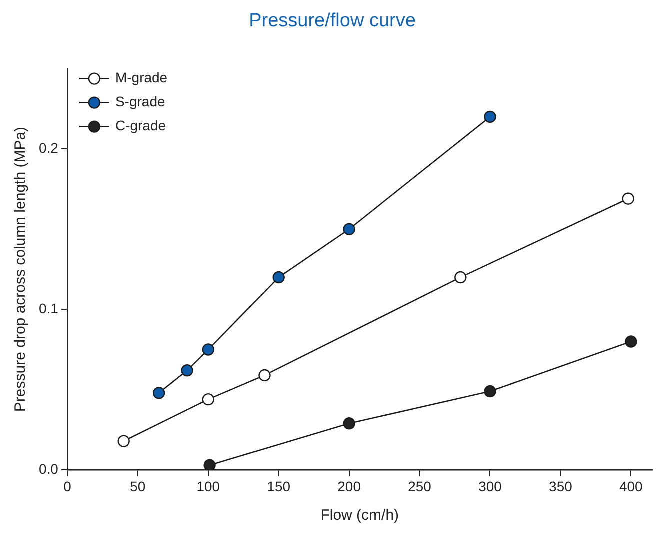  Describe the element at coordinates (68, 486) in the screenshot. I see `x-tick-label: 0` at that location.